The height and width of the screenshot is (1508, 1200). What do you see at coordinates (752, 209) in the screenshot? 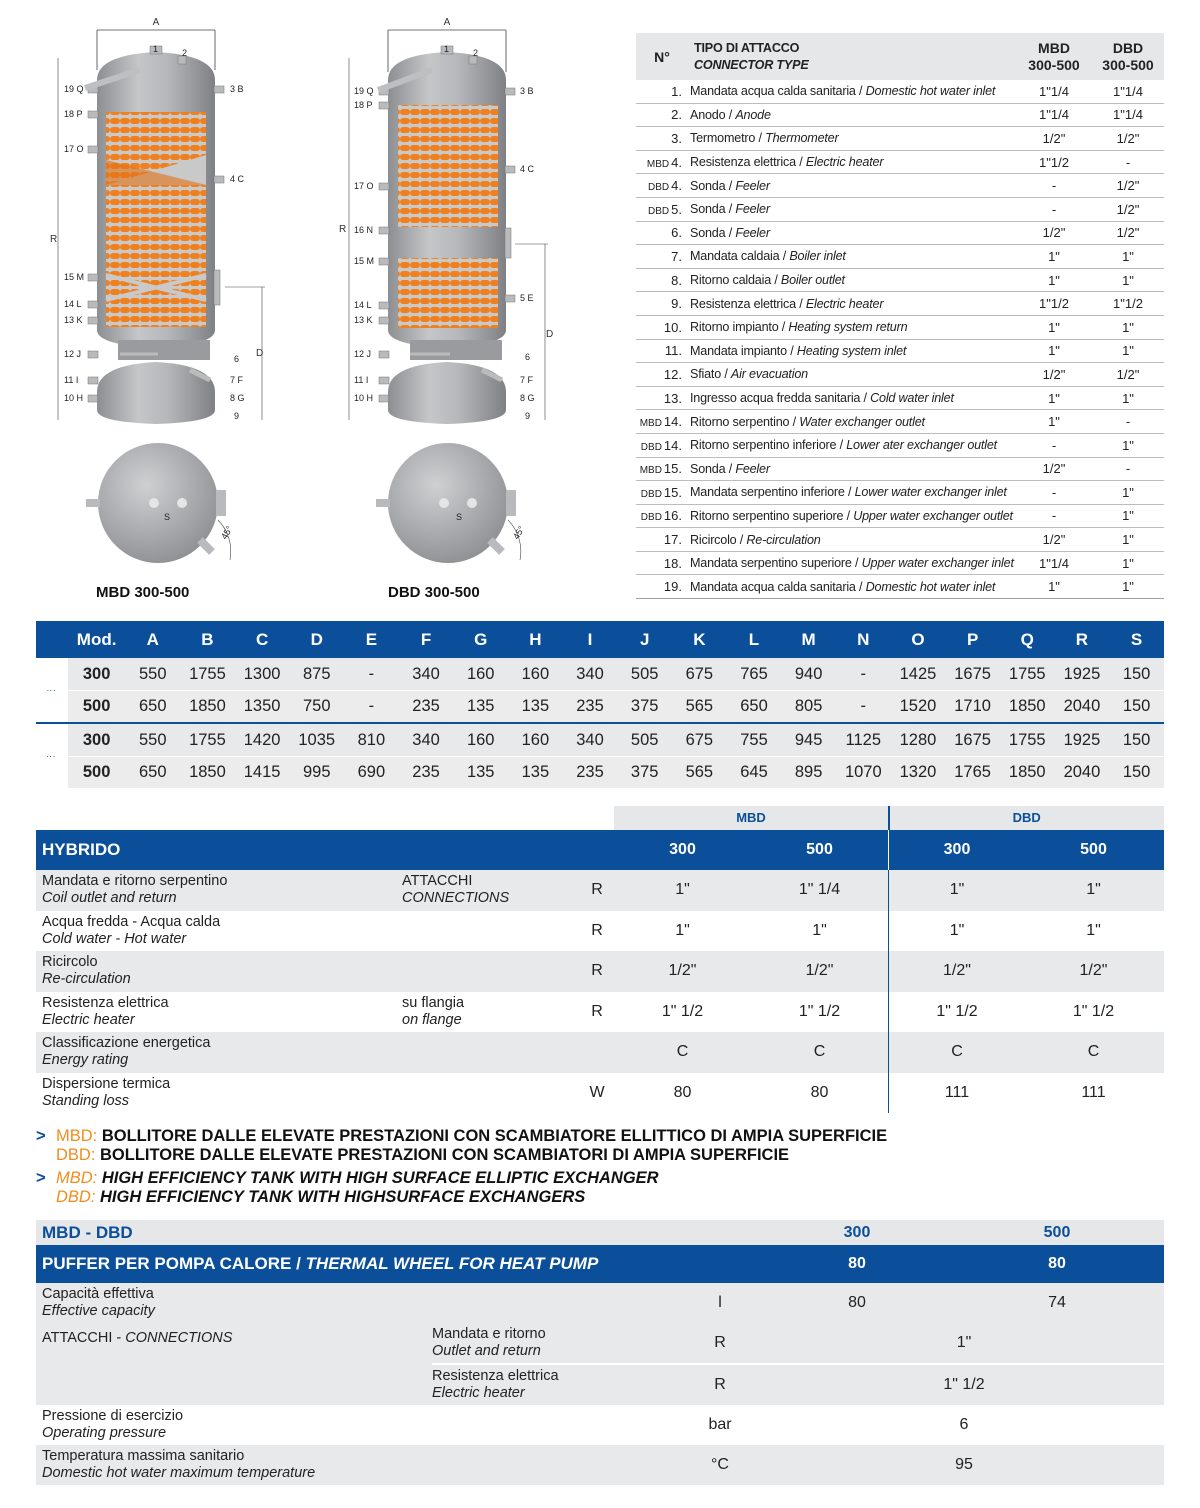
I see `connector-desc-en: Feeler` at bounding box center [752, 209].